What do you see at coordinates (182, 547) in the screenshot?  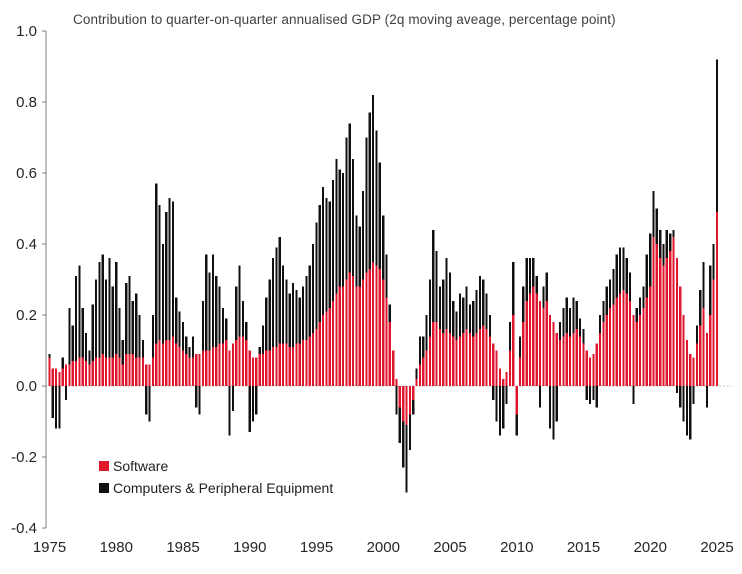 I see `x-axis-tick-label: 1985` at bounding box center [182, 547].